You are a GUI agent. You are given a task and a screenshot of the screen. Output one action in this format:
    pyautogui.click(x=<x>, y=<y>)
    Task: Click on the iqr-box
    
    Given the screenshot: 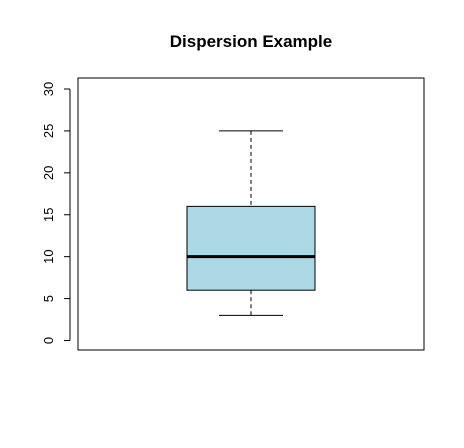 What is the action you would take?
    pyautogui.click(x=251, y=248)
    